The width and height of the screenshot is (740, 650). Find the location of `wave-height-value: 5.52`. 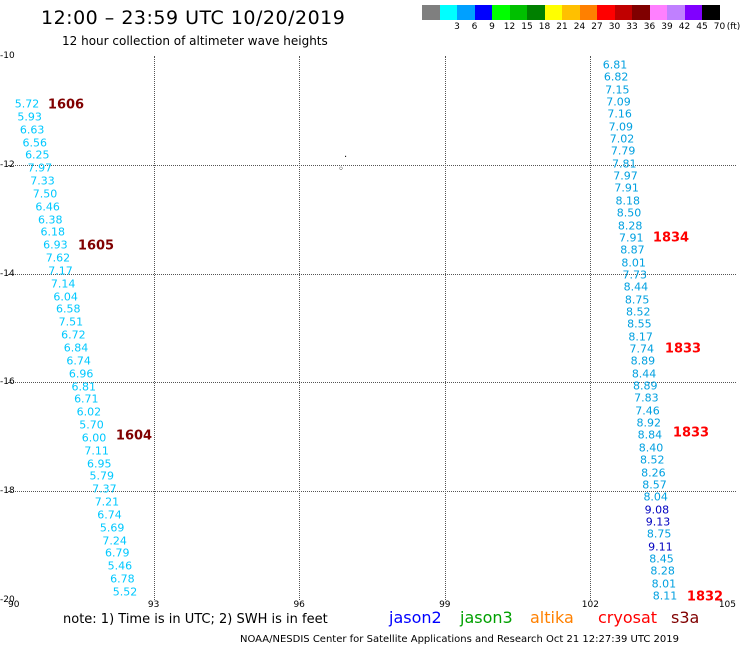

wave-height-value: 5.52 is located at coordinates (125, 592).